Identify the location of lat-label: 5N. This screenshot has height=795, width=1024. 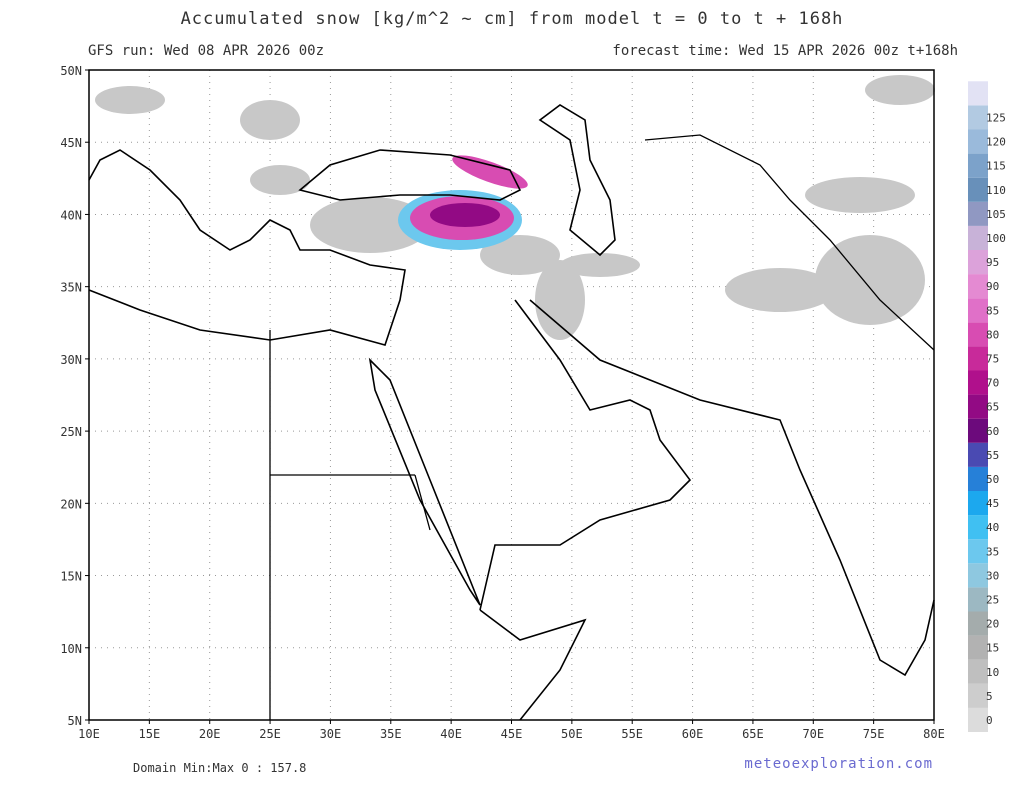
(75, 721).